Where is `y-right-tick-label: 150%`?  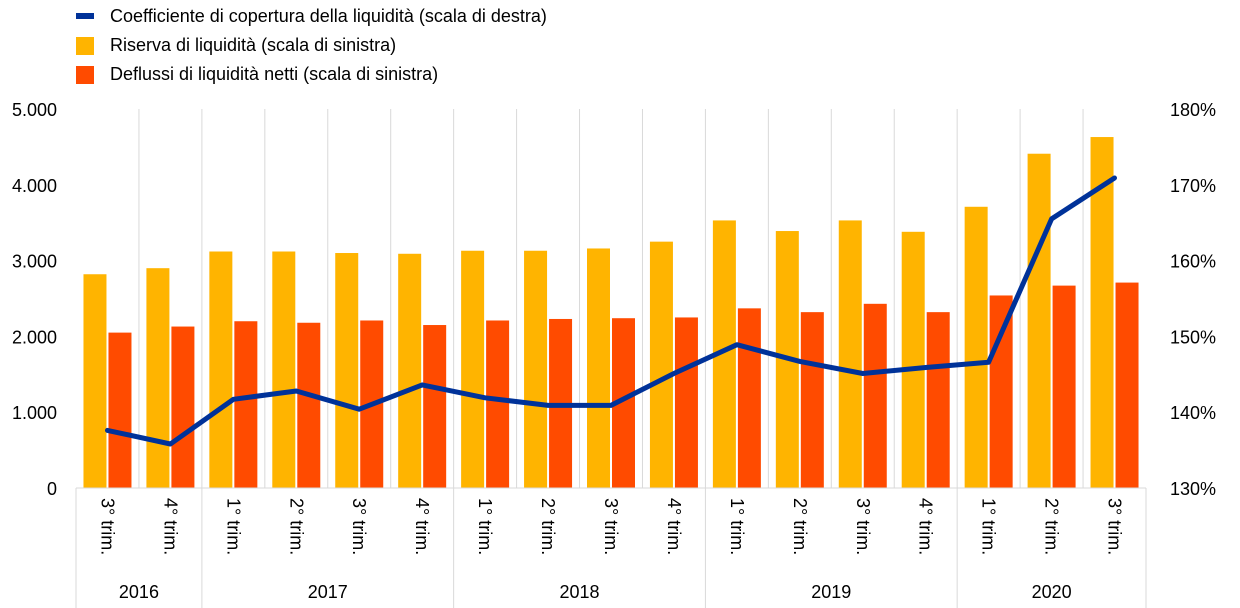
y-right-tick-label: 150% is located at coordinates (1193, 337).